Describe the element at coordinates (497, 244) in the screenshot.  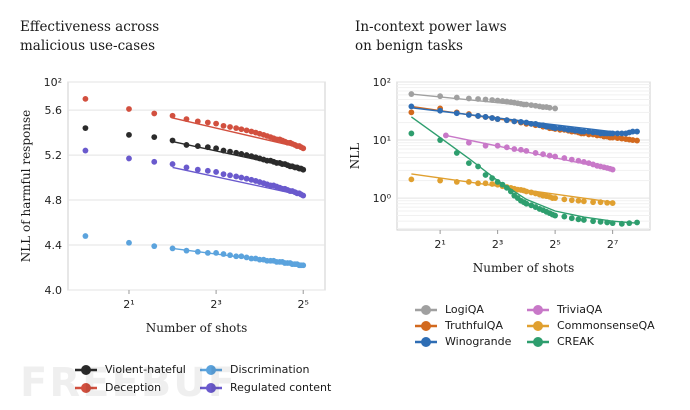
I see `x-tick-label: 2³` at that location.